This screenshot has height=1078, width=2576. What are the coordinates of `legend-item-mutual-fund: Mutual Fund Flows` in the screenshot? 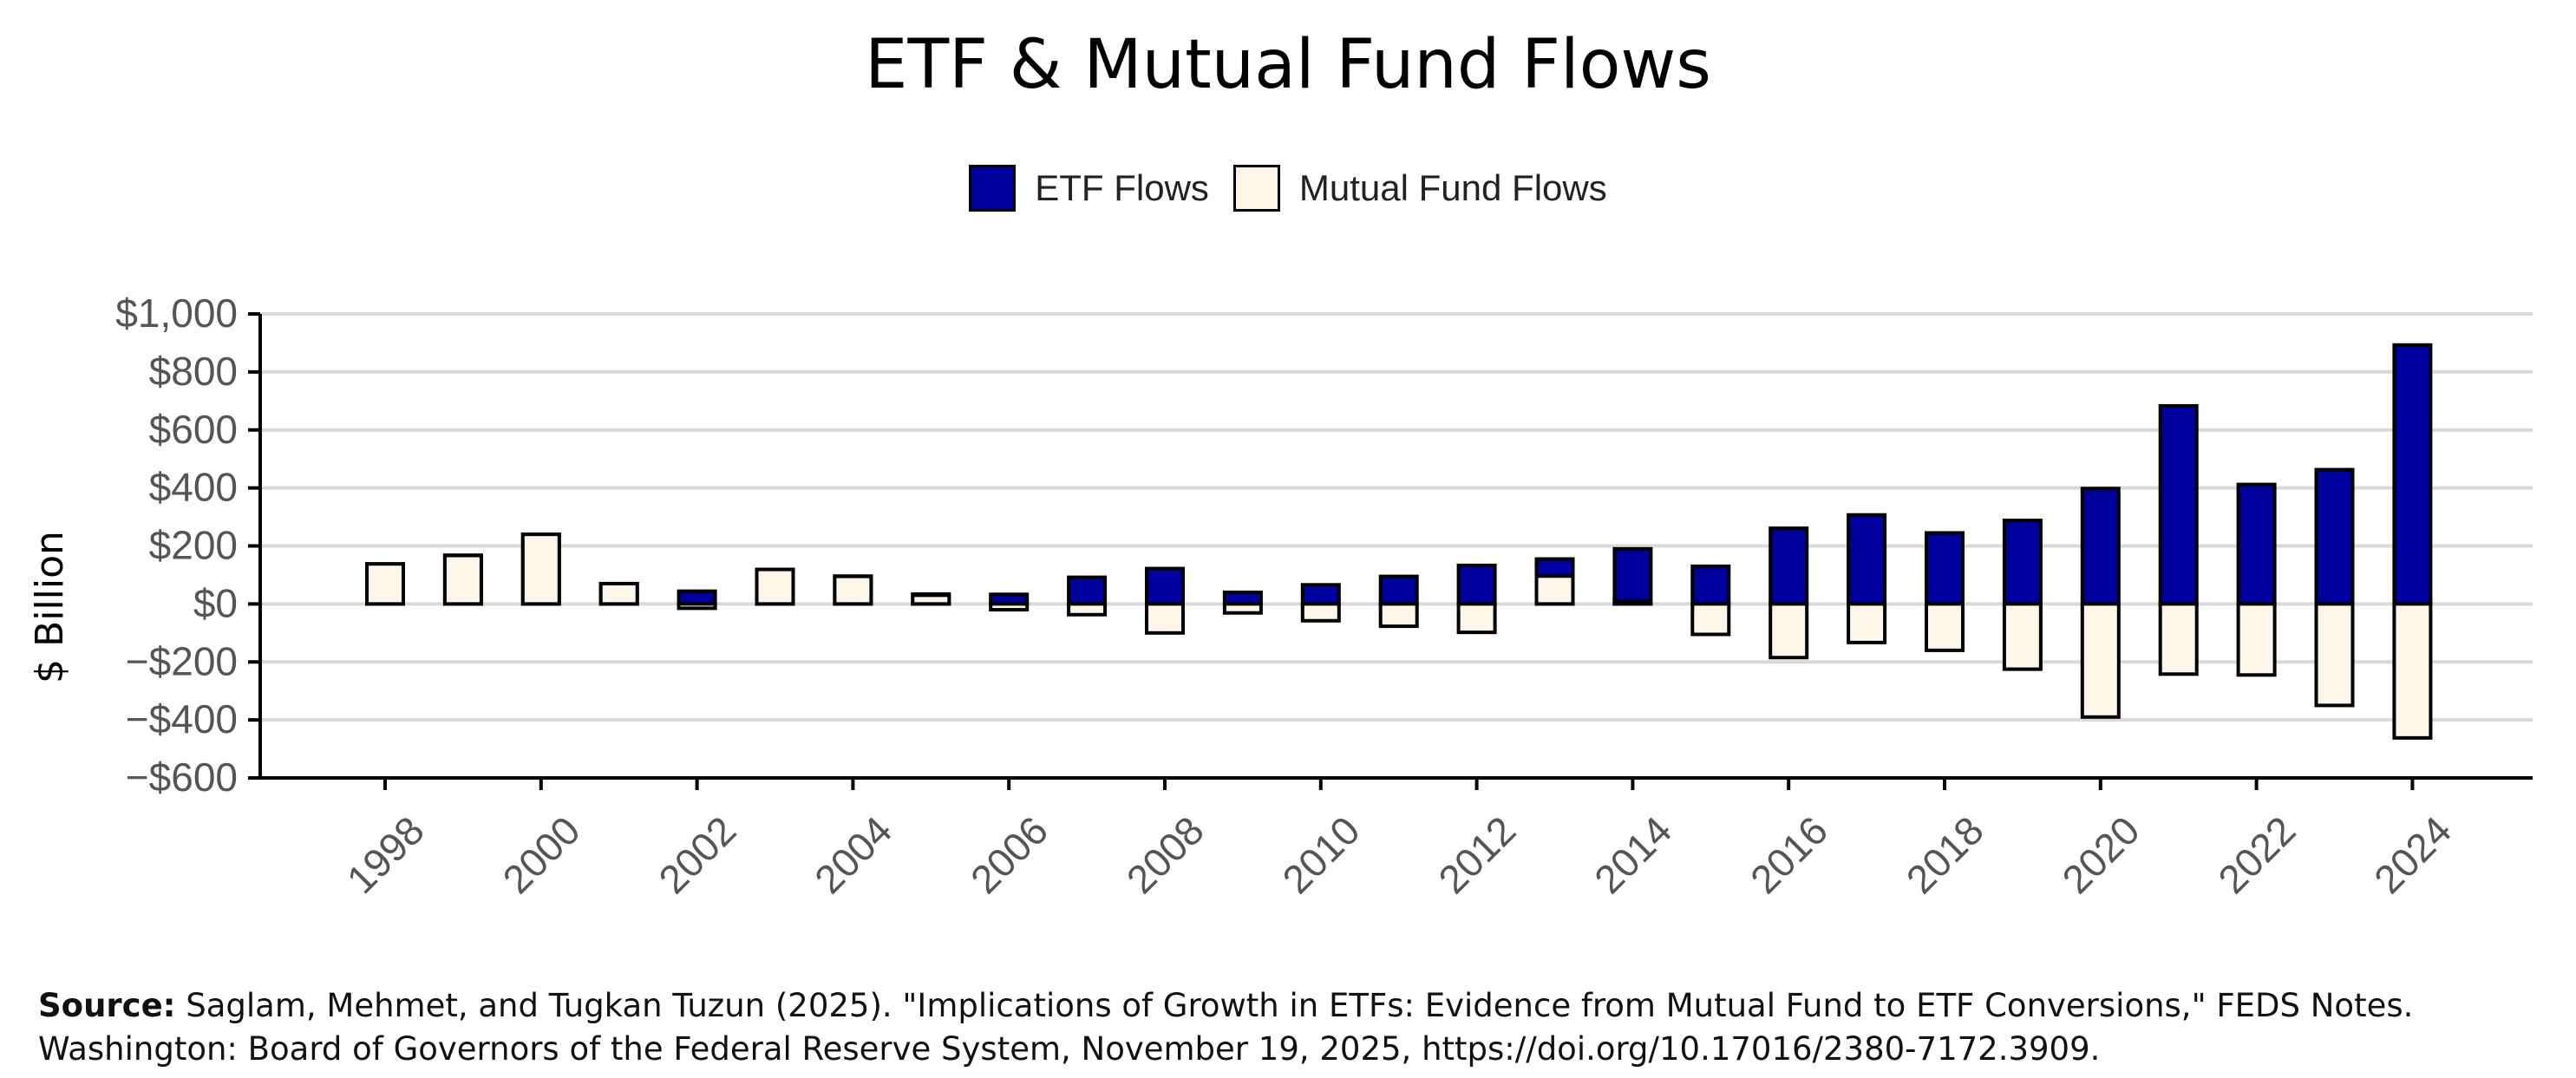 It's located at (1419, 188).